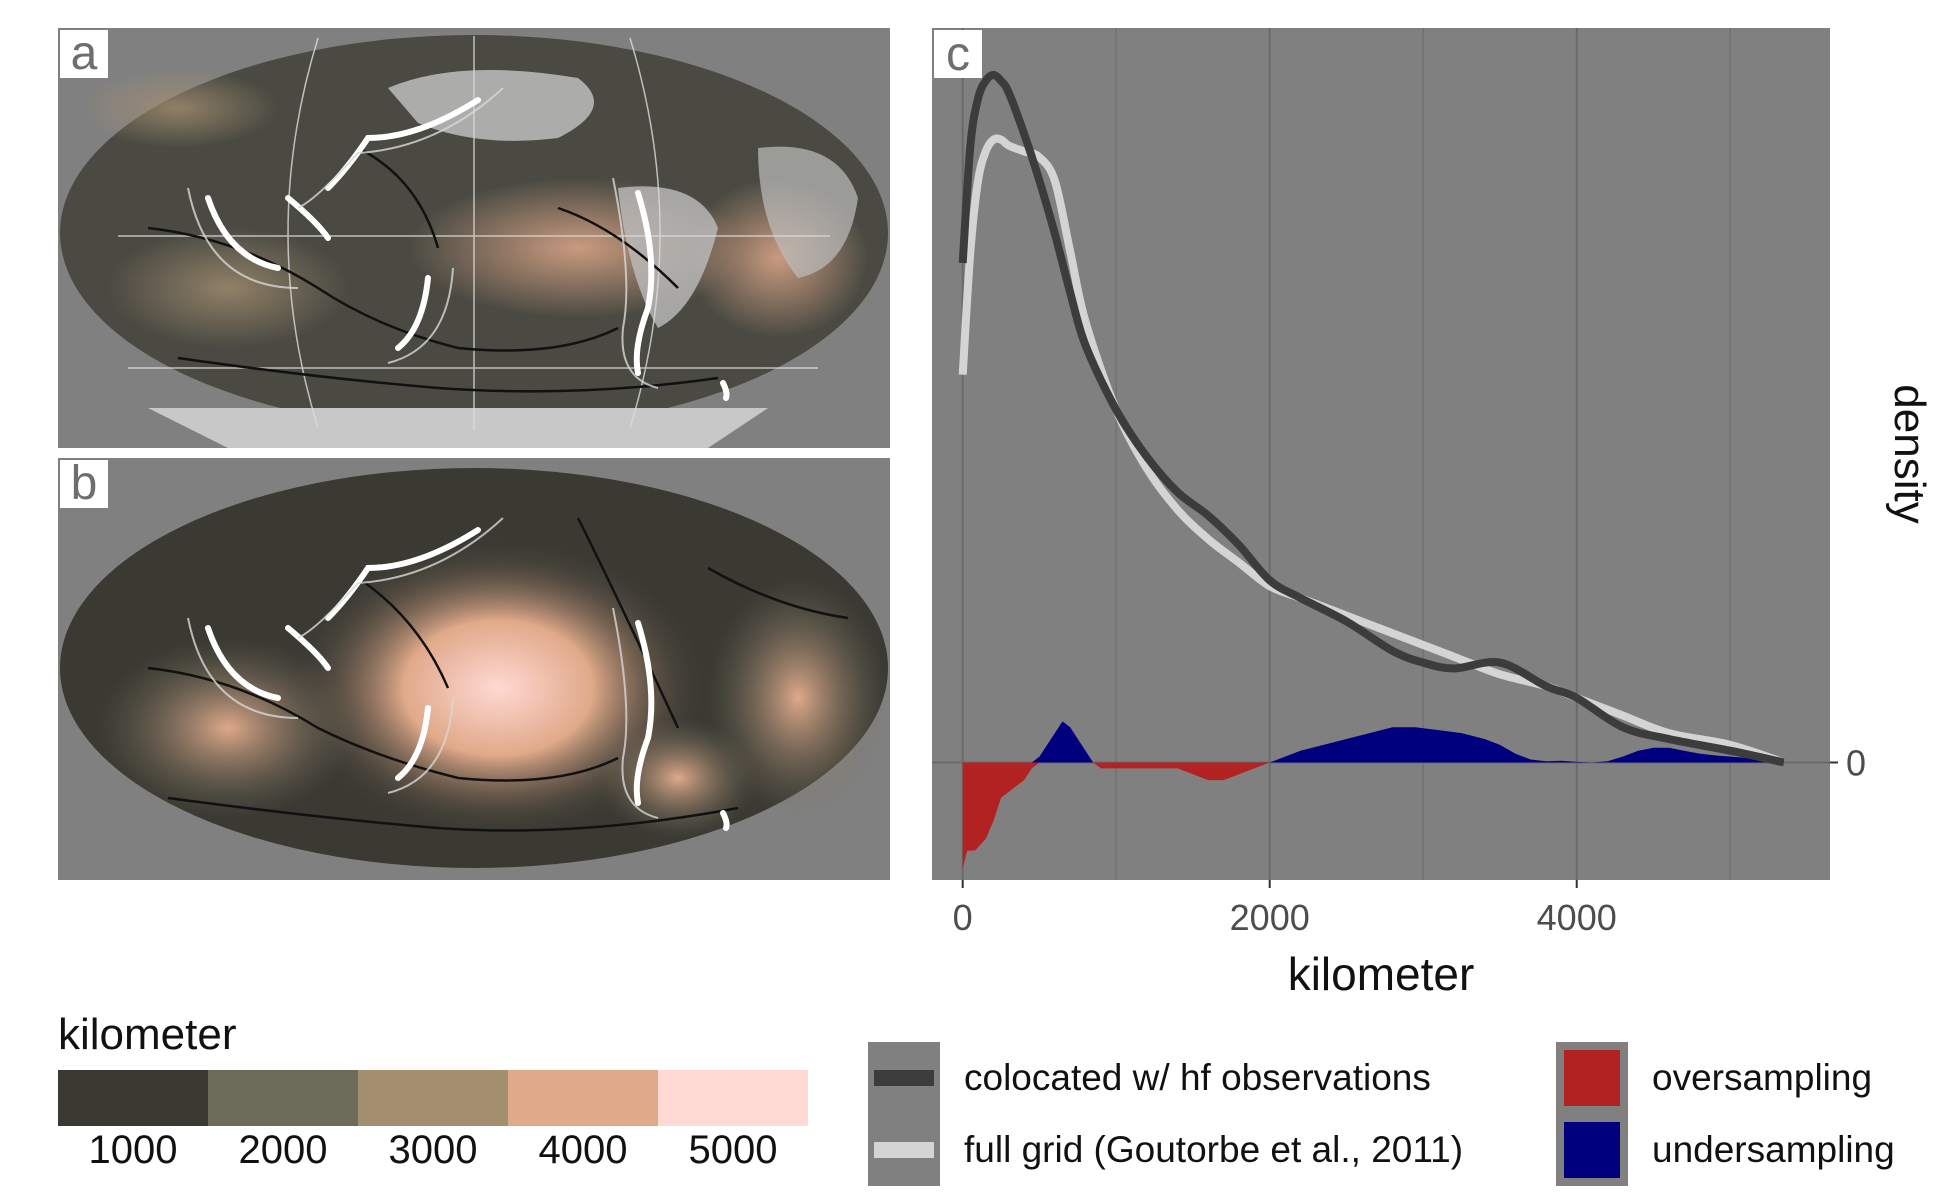 The image size is (1950, 1200). I want to click on map-panel-a: a, so click(474, 238).